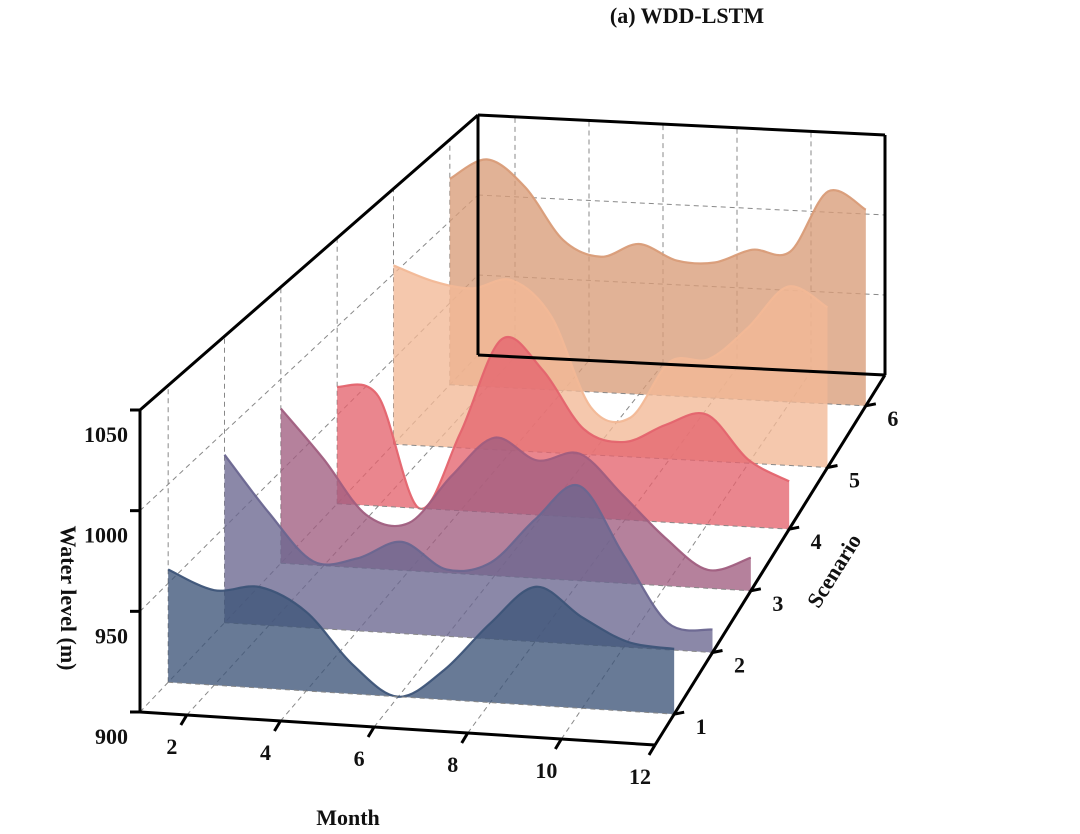 This screenshot has height=834, width=1080. What do you see at coordinates (681, 205) in the screenshot?
I see `grid-line` at bounding box center [681, 205].